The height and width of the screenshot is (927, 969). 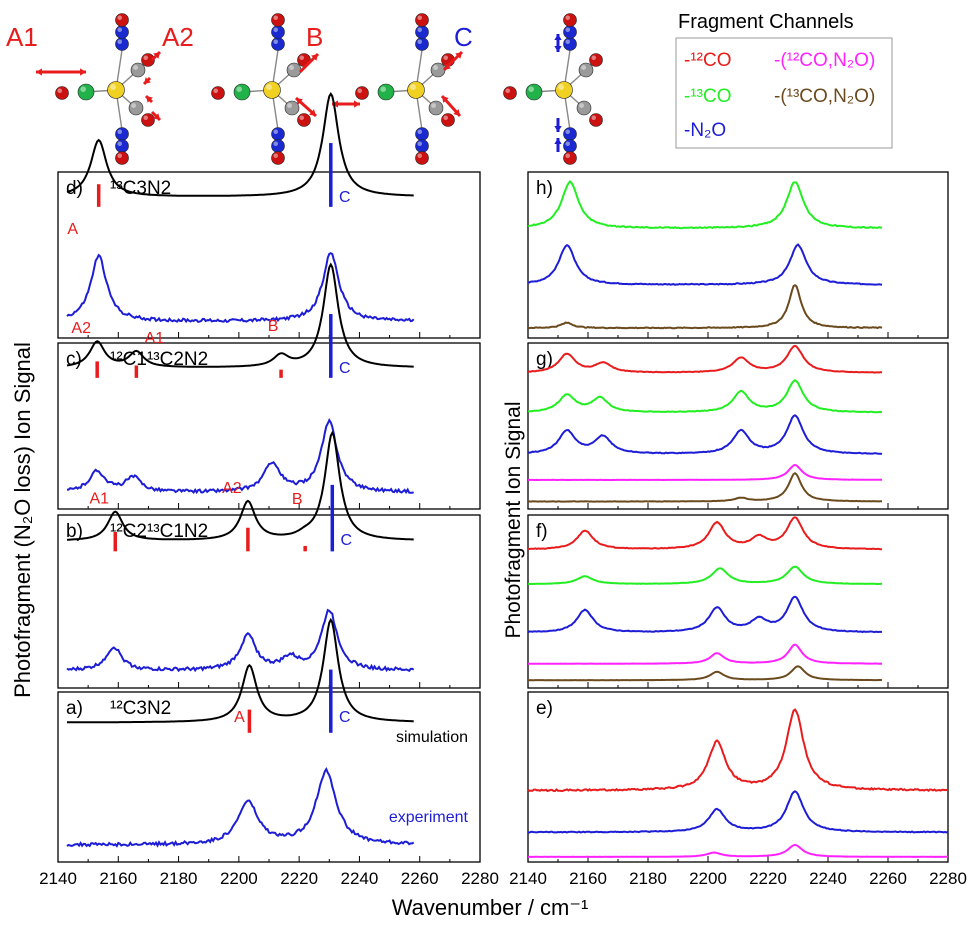 What do you see at coordinates (707, 96) in the screenshot?
I see `legend-item: -¹³CO` at bounding box center [707, 96].